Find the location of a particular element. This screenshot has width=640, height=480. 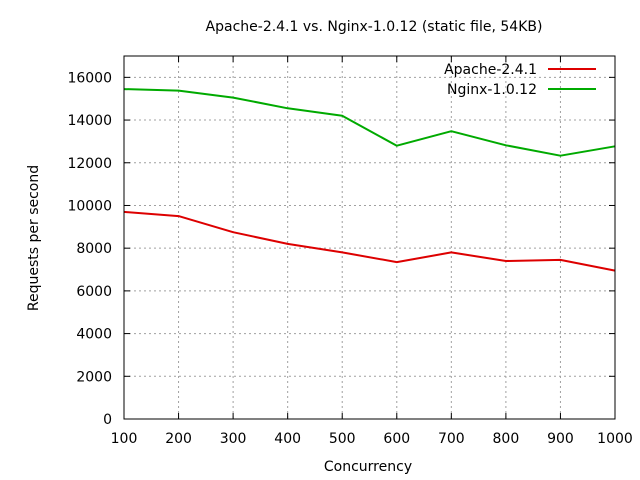

y-tick-label: 14000 is located at coordinates (89, 121).